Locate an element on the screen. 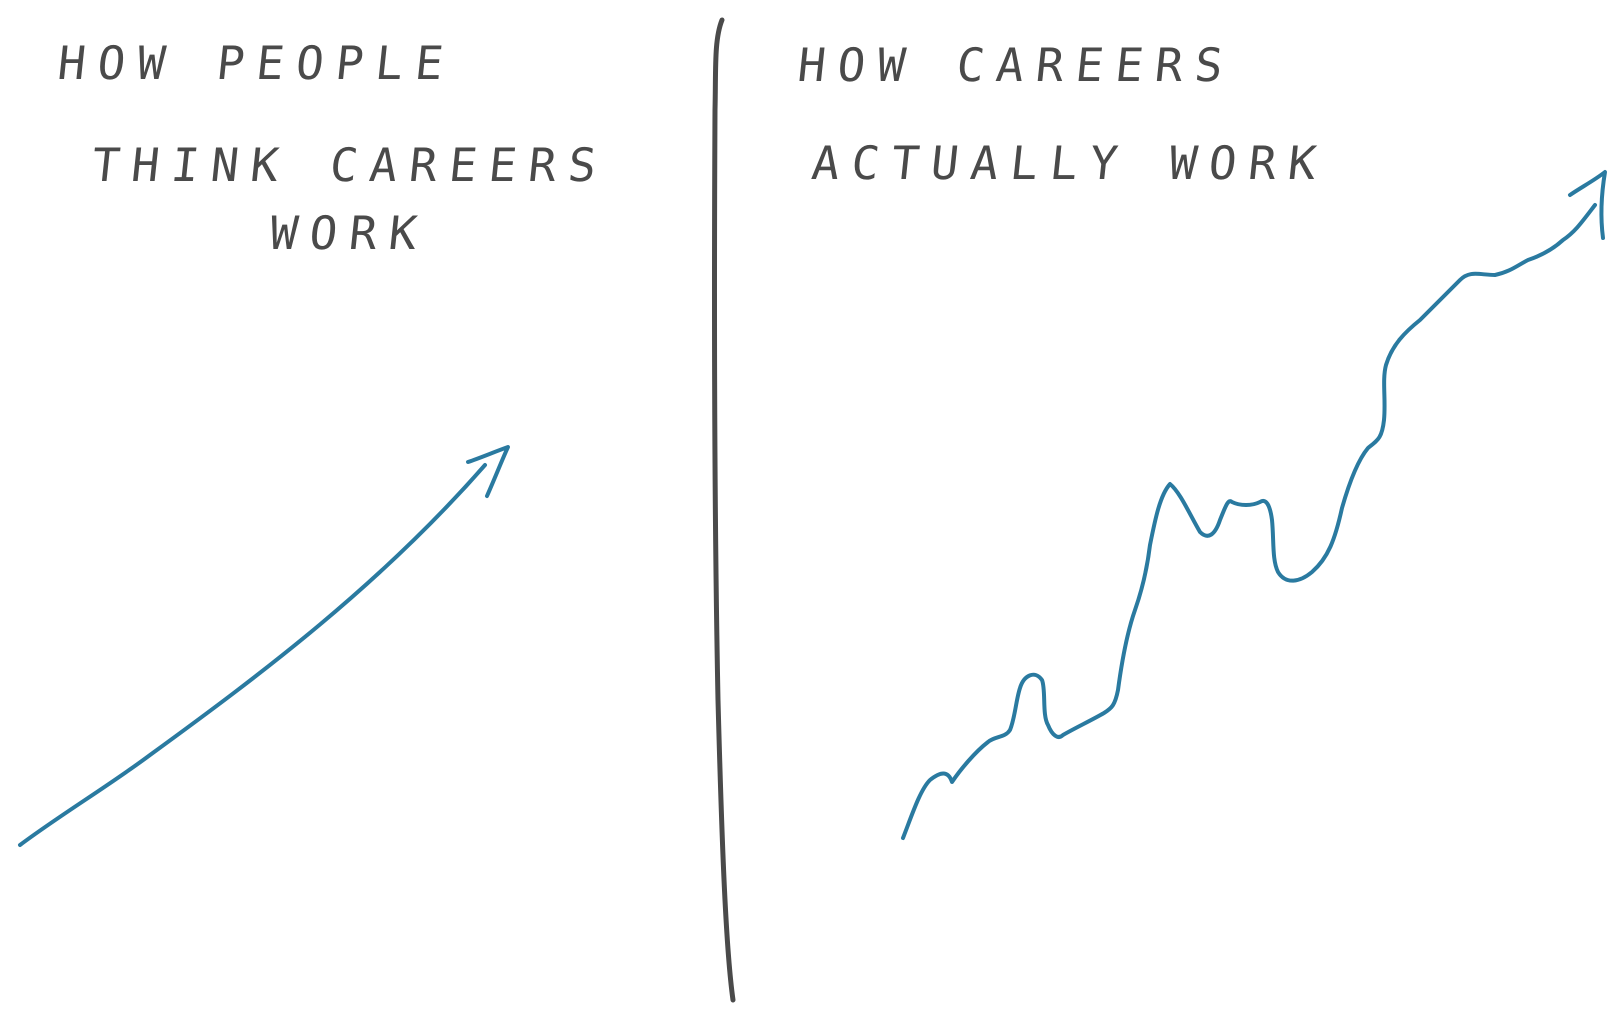 The height and width of the screenshot is (1015, 1623). reality-arrowhead is located at coordinates (1587, 205).